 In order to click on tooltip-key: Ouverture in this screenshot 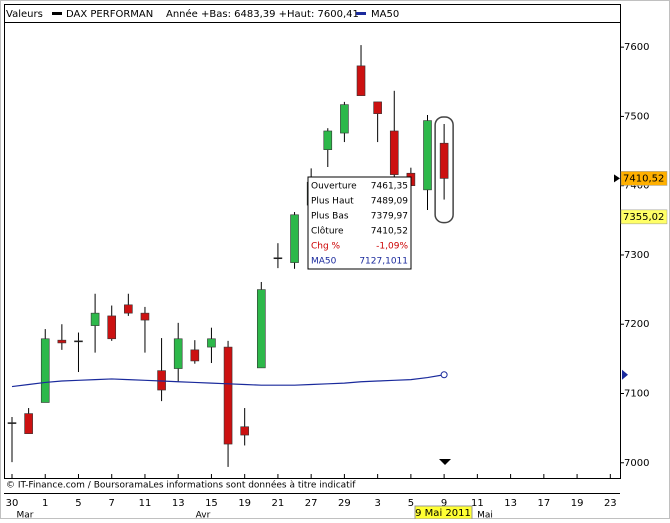, I will do `click(334, 187)`.